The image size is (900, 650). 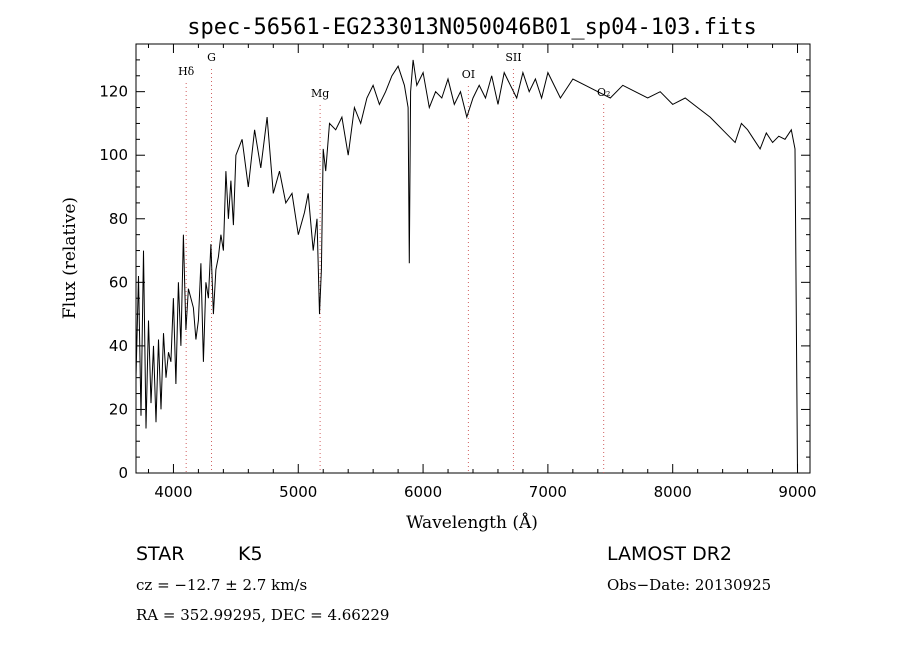 I want to click on cz-label: cz = −12.7 ± 2.7 km/s, so click(x=221, y=585).